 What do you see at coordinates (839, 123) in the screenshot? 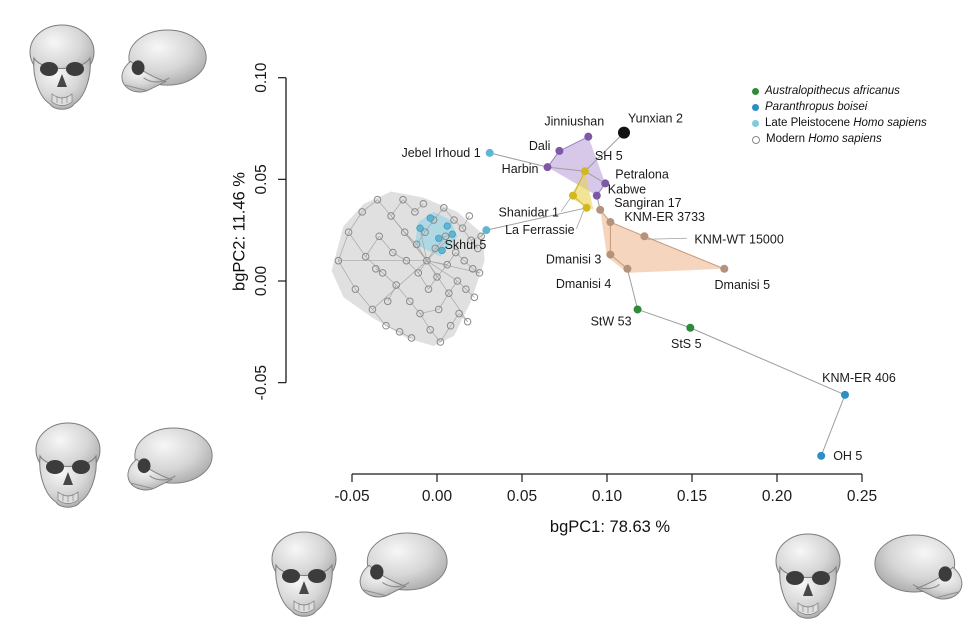
I see `legend-item-late-pleistocene: Late Pleistocene Homo sapiens` at bounding box center [839, 123].